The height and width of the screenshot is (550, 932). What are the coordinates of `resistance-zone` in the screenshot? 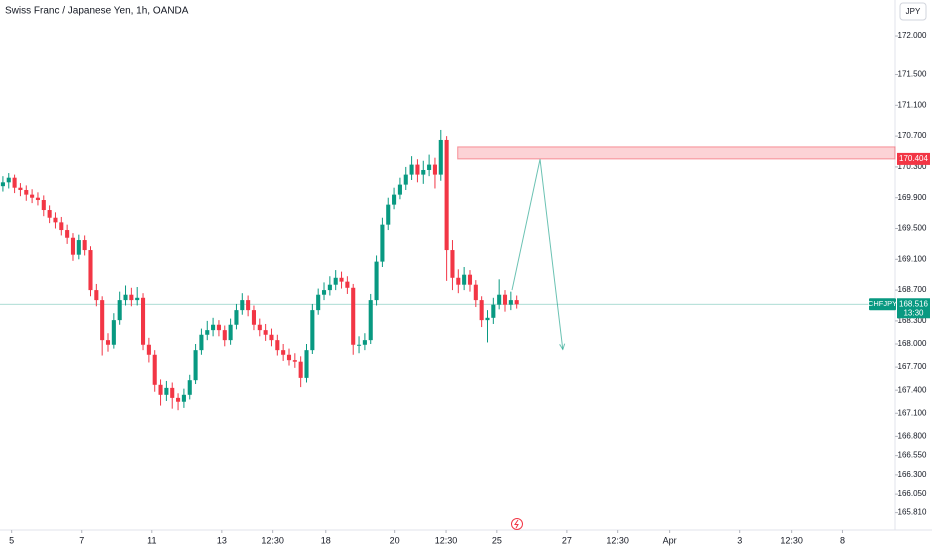 It's located at (676, 153).